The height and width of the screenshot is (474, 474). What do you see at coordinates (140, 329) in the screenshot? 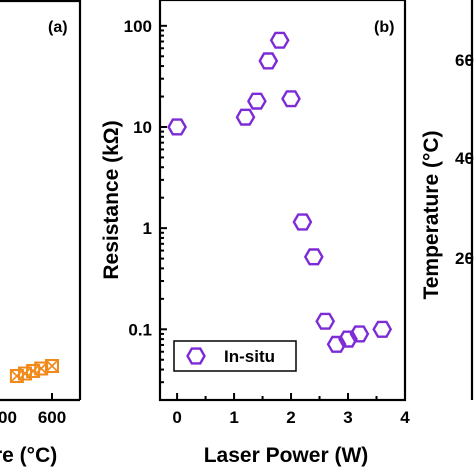
I see `y-tick-label-0: 0.1` at bounding box center [140, 329].